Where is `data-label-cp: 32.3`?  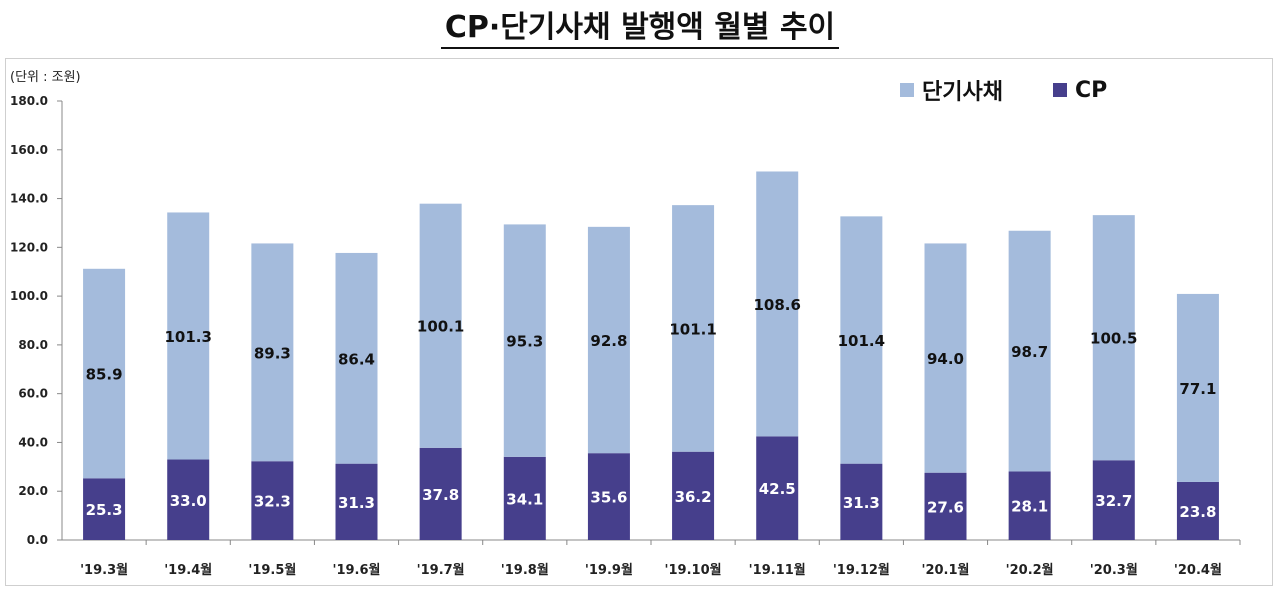
data-label-cp: 32.3 is located at coordinates (272, 502).